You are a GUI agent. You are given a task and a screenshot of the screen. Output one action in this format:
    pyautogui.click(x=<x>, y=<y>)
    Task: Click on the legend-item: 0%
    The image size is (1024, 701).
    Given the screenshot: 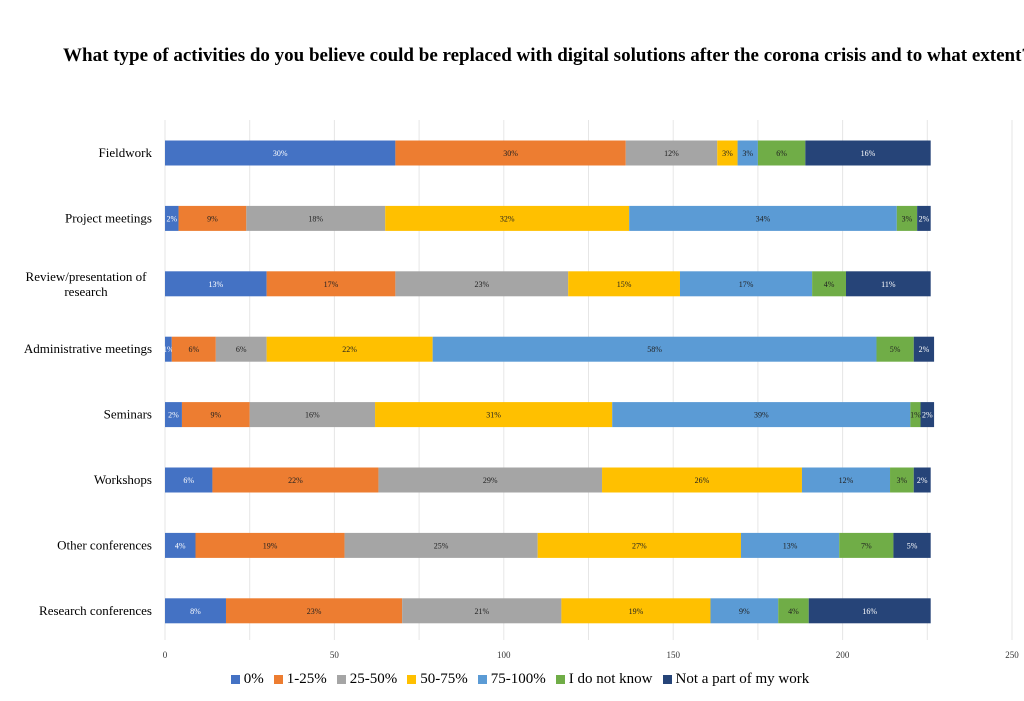 What is the action you would take?
    pyautogui.click(x=247, y=679)
    